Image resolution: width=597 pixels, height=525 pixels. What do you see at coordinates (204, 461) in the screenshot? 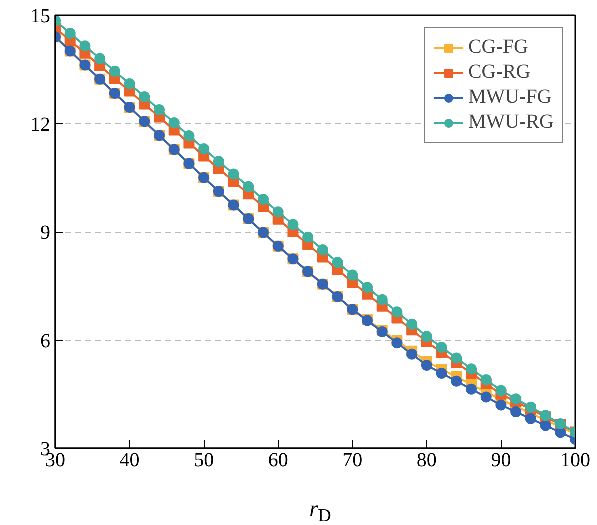
I see `x-tick-label: 50` at bounding box center [204, 461].